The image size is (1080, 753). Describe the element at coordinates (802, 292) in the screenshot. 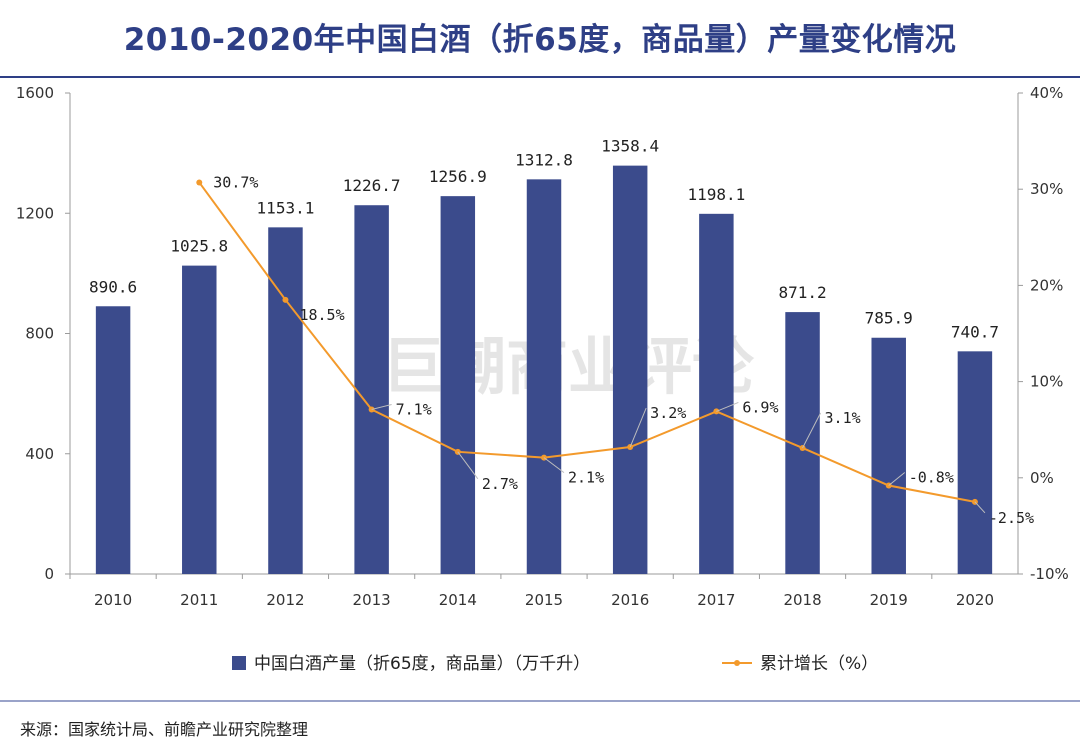

I see `bar-data-label: 871.2` at that location.